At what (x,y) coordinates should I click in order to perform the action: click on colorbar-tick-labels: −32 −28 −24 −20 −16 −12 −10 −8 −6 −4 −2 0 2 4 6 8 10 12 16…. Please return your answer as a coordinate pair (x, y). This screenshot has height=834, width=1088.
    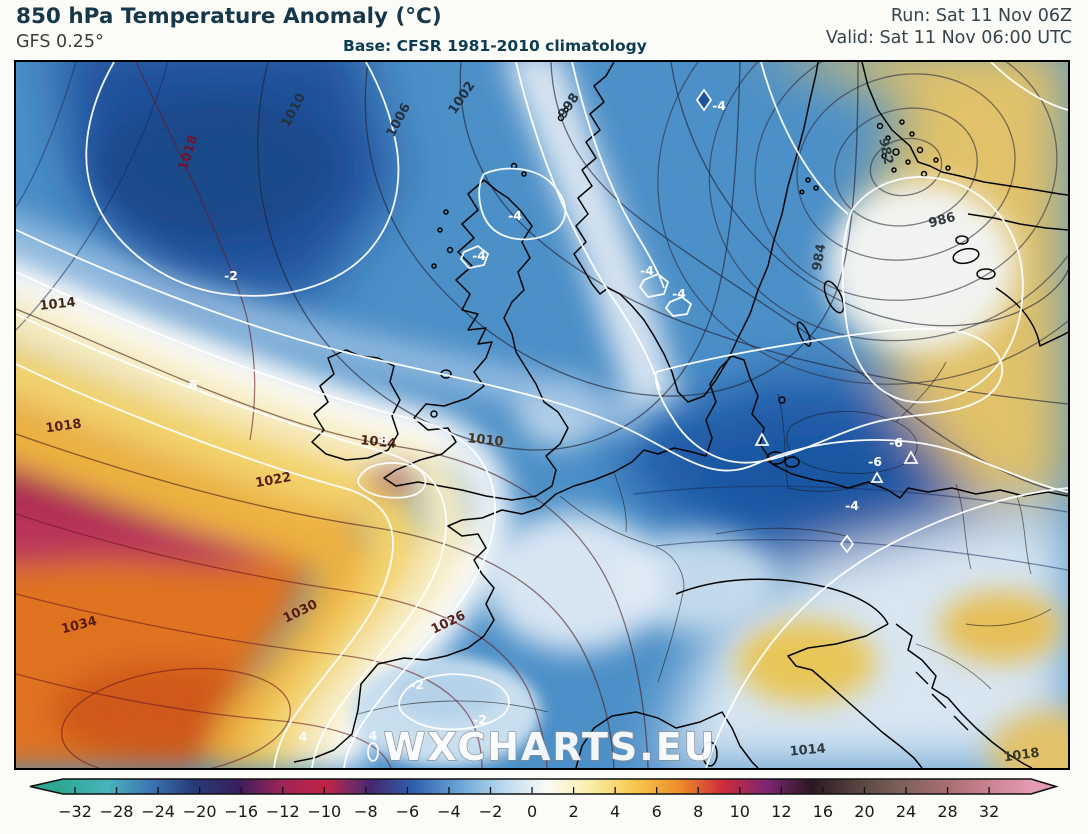
    Looking at the image, I should click on (528, 811).